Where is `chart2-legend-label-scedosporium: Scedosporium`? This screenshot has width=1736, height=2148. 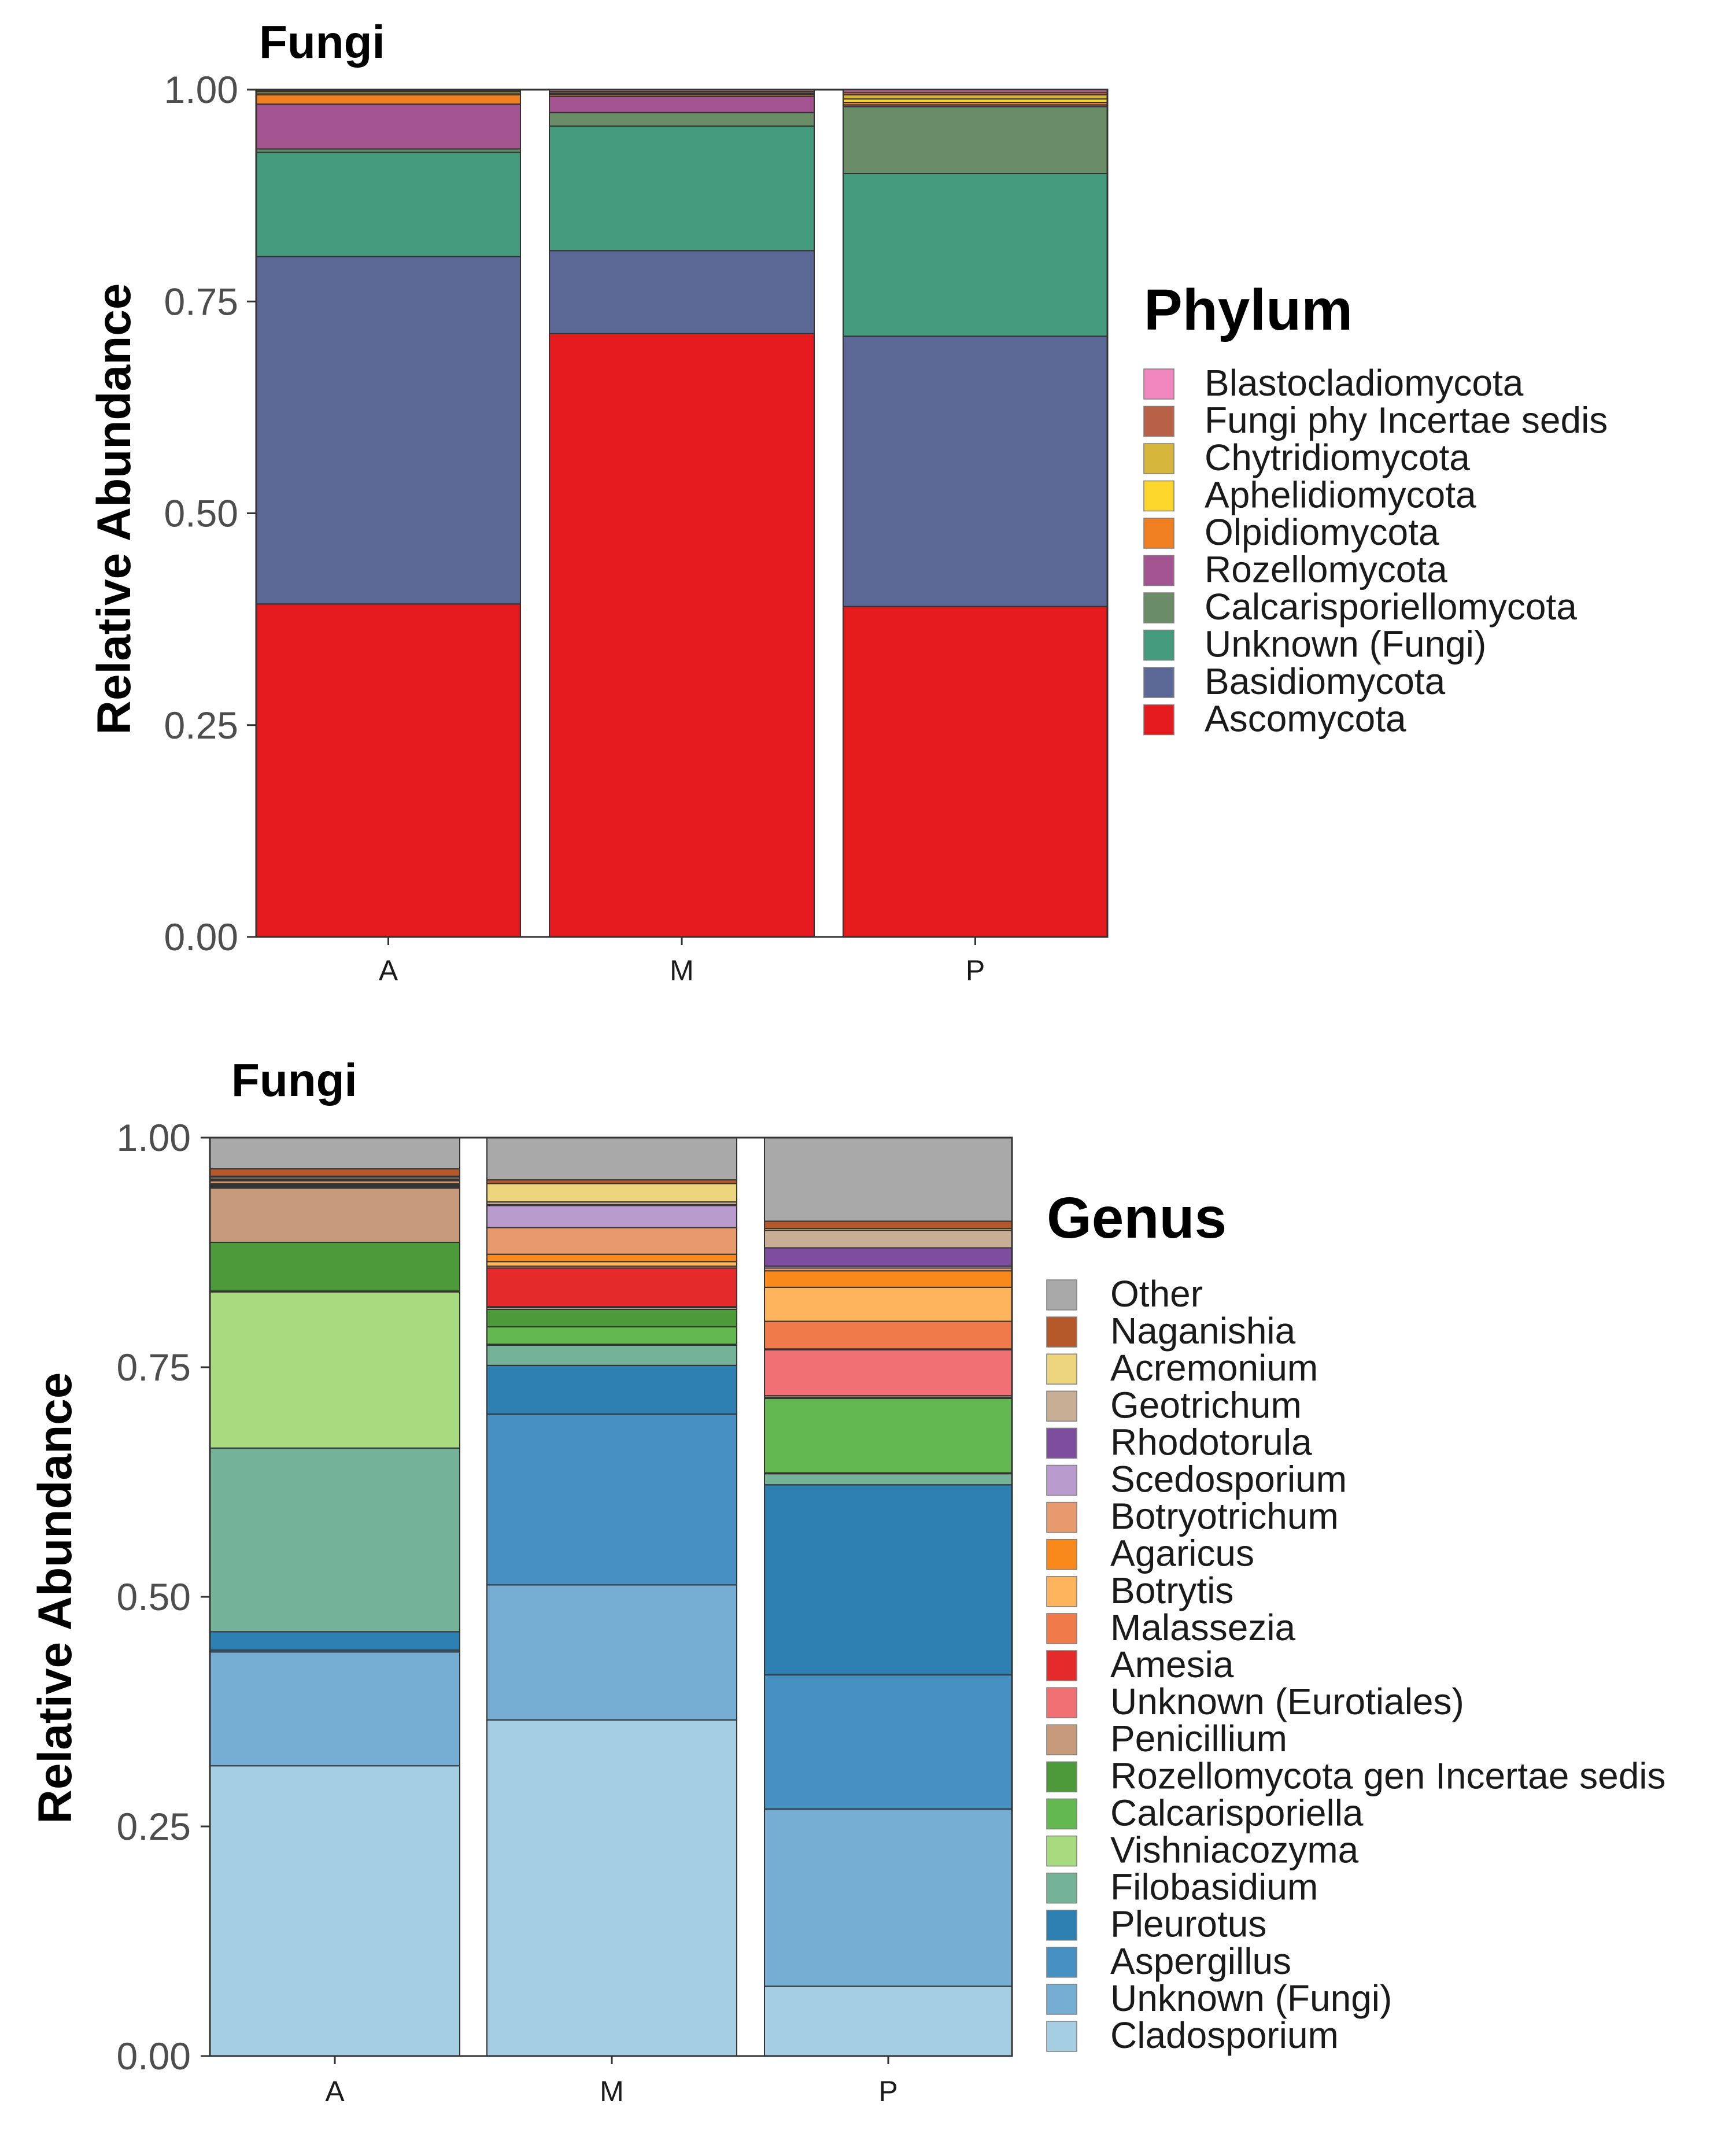 chart2-legend-label-scedosporium: Scedosporium is located at coordinates (1228, 1479).